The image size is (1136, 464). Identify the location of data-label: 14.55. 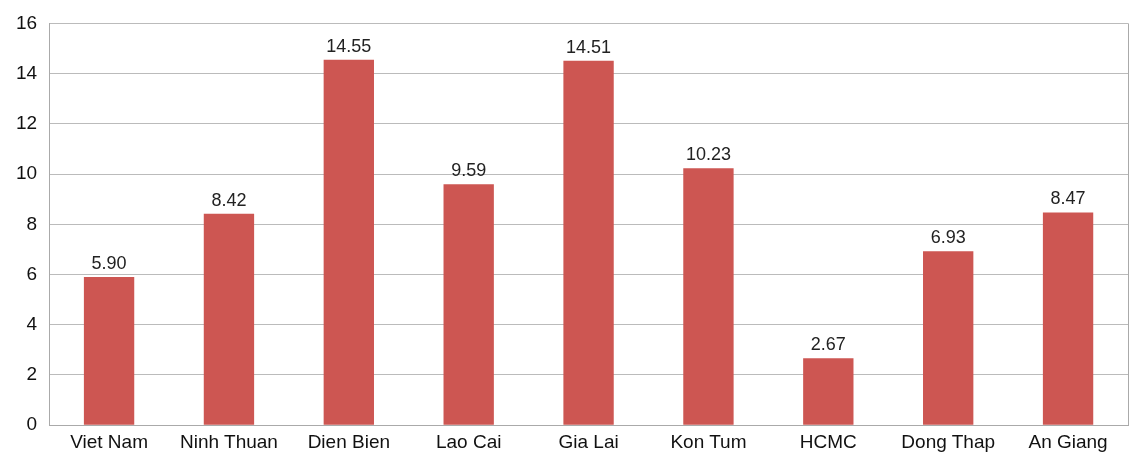
(349, 45).